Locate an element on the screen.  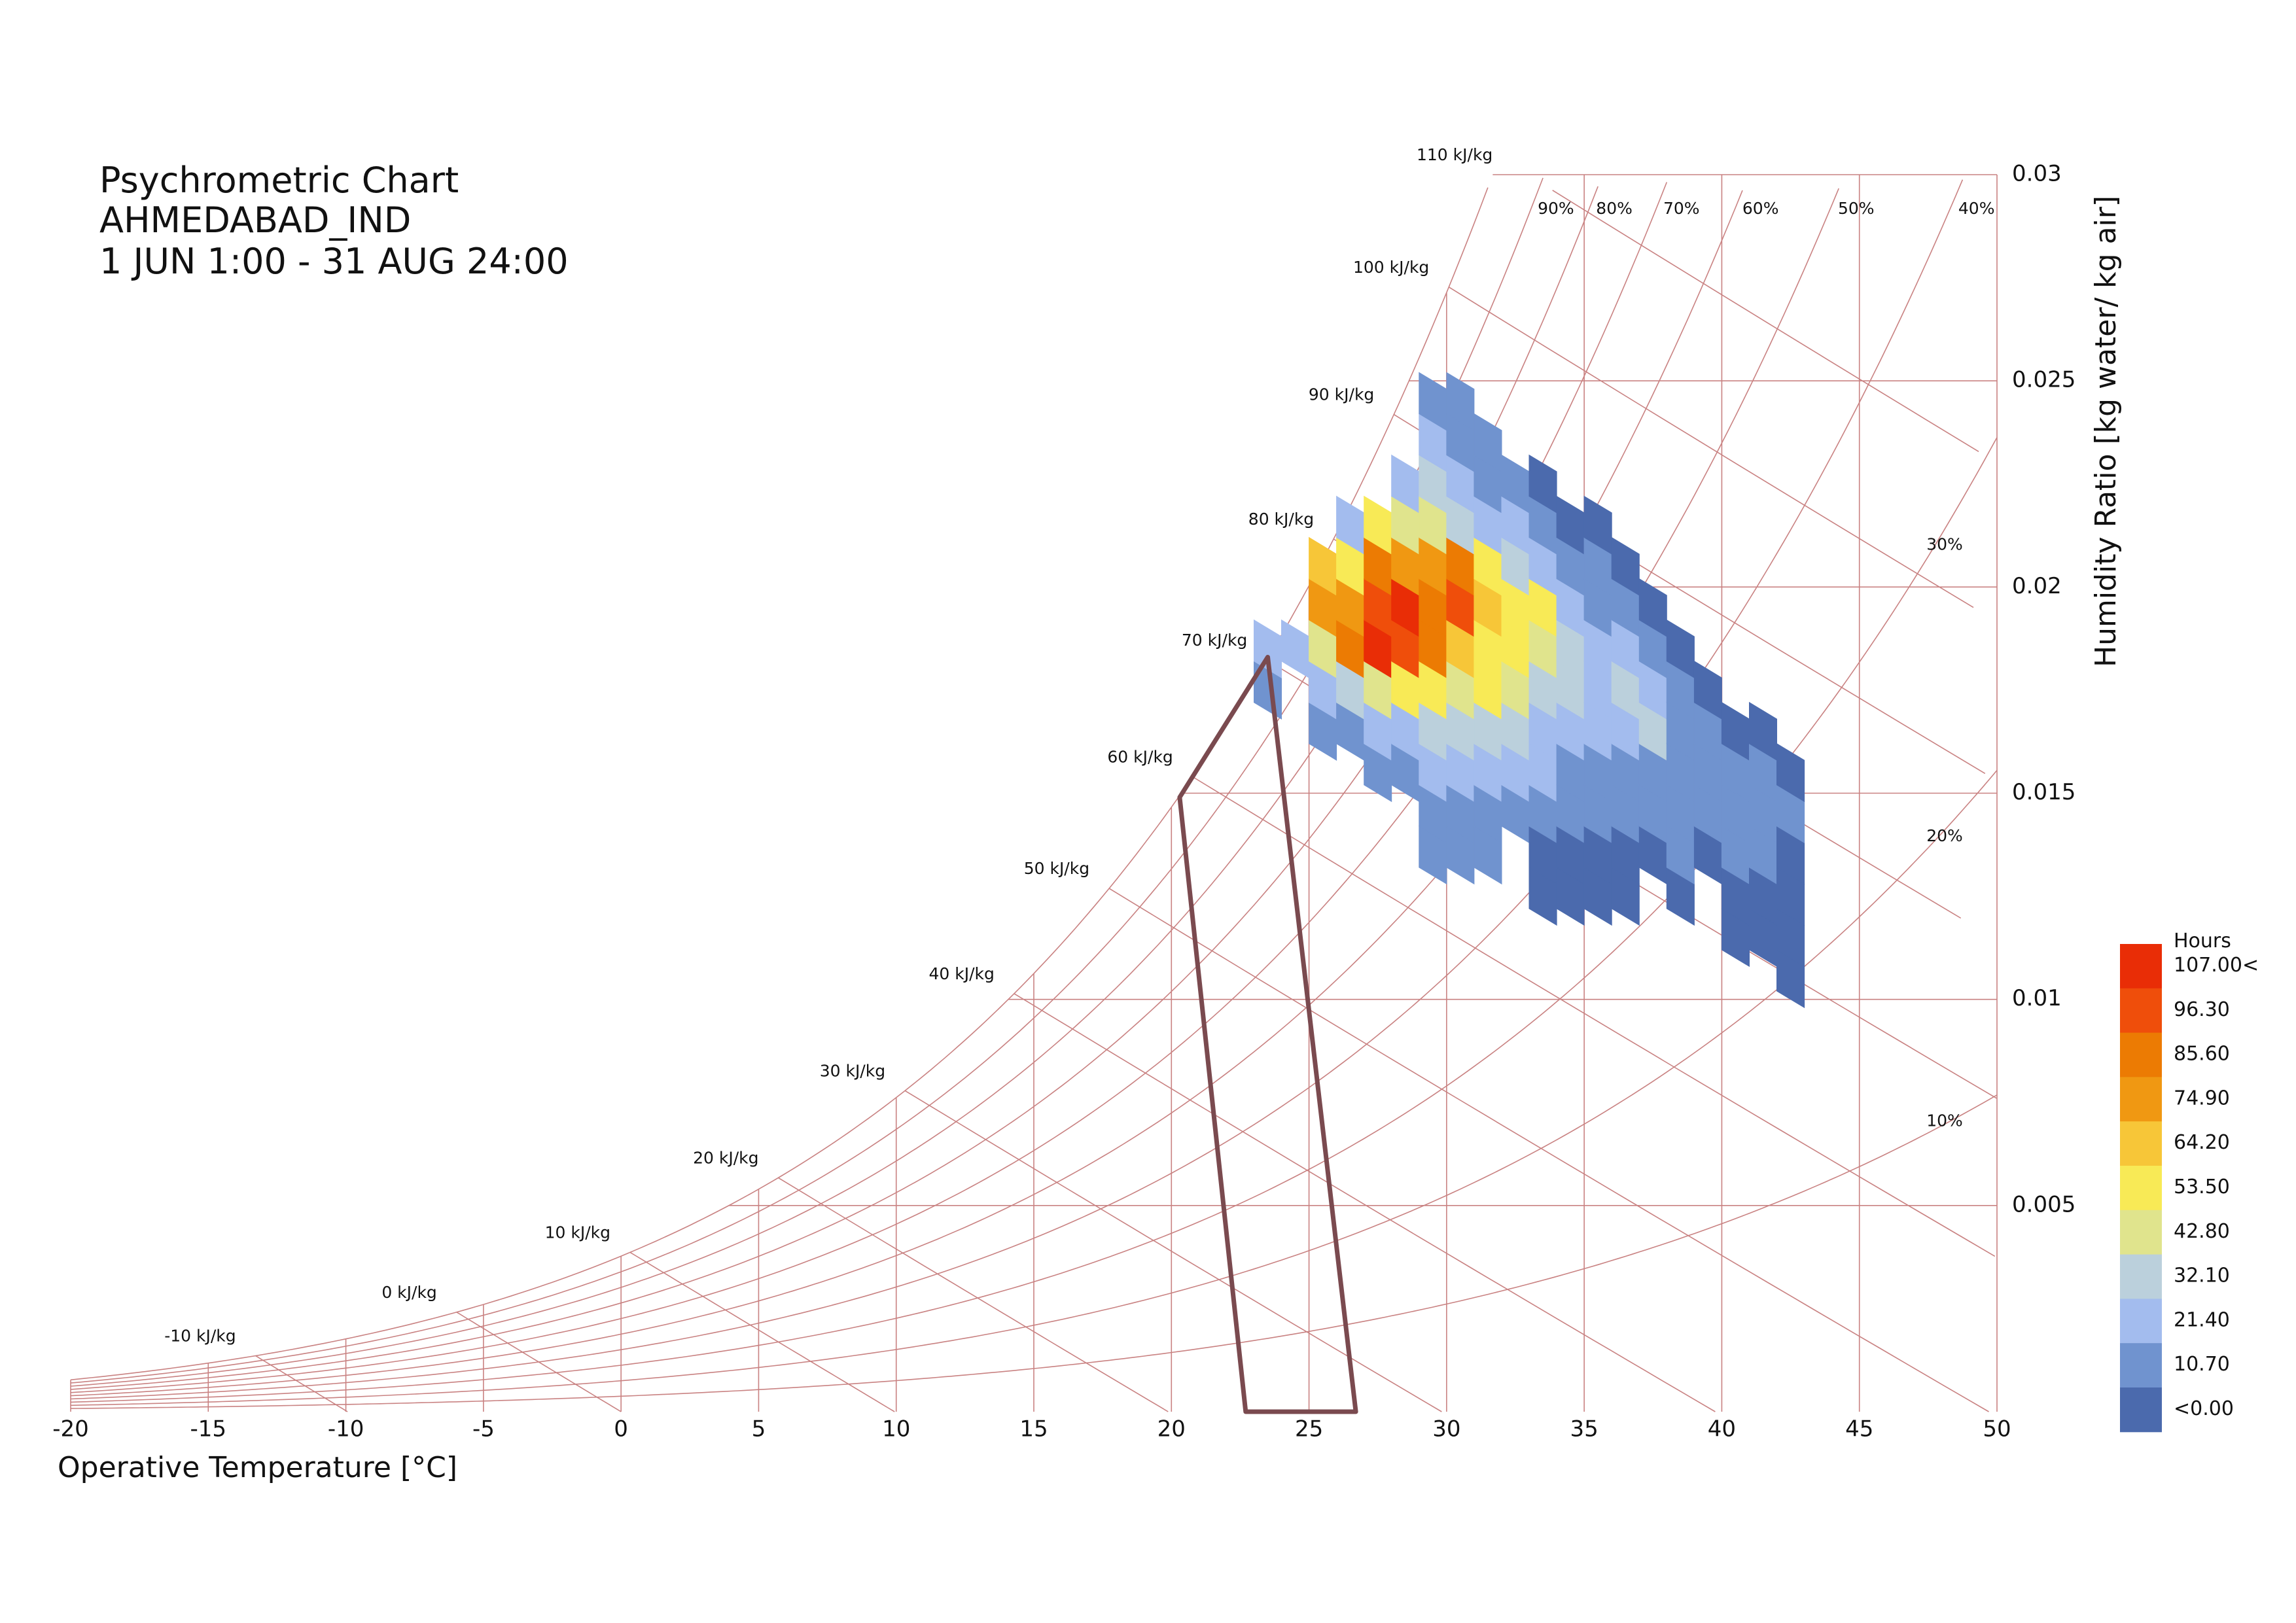
enthalpy-label: 70 kJ/kg is located at coordinates (1214, 641).